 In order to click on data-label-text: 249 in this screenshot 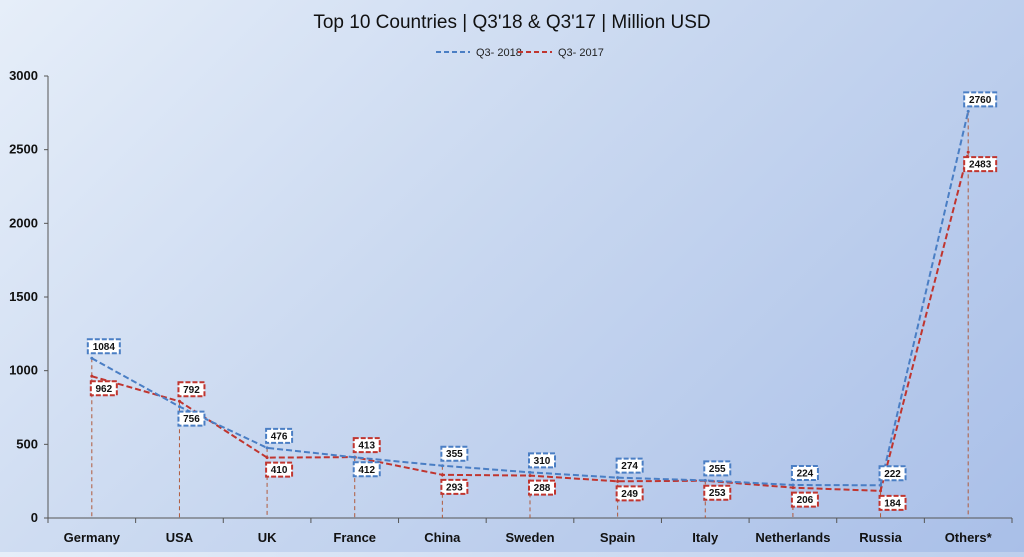, I will do `click(629, 494)`.